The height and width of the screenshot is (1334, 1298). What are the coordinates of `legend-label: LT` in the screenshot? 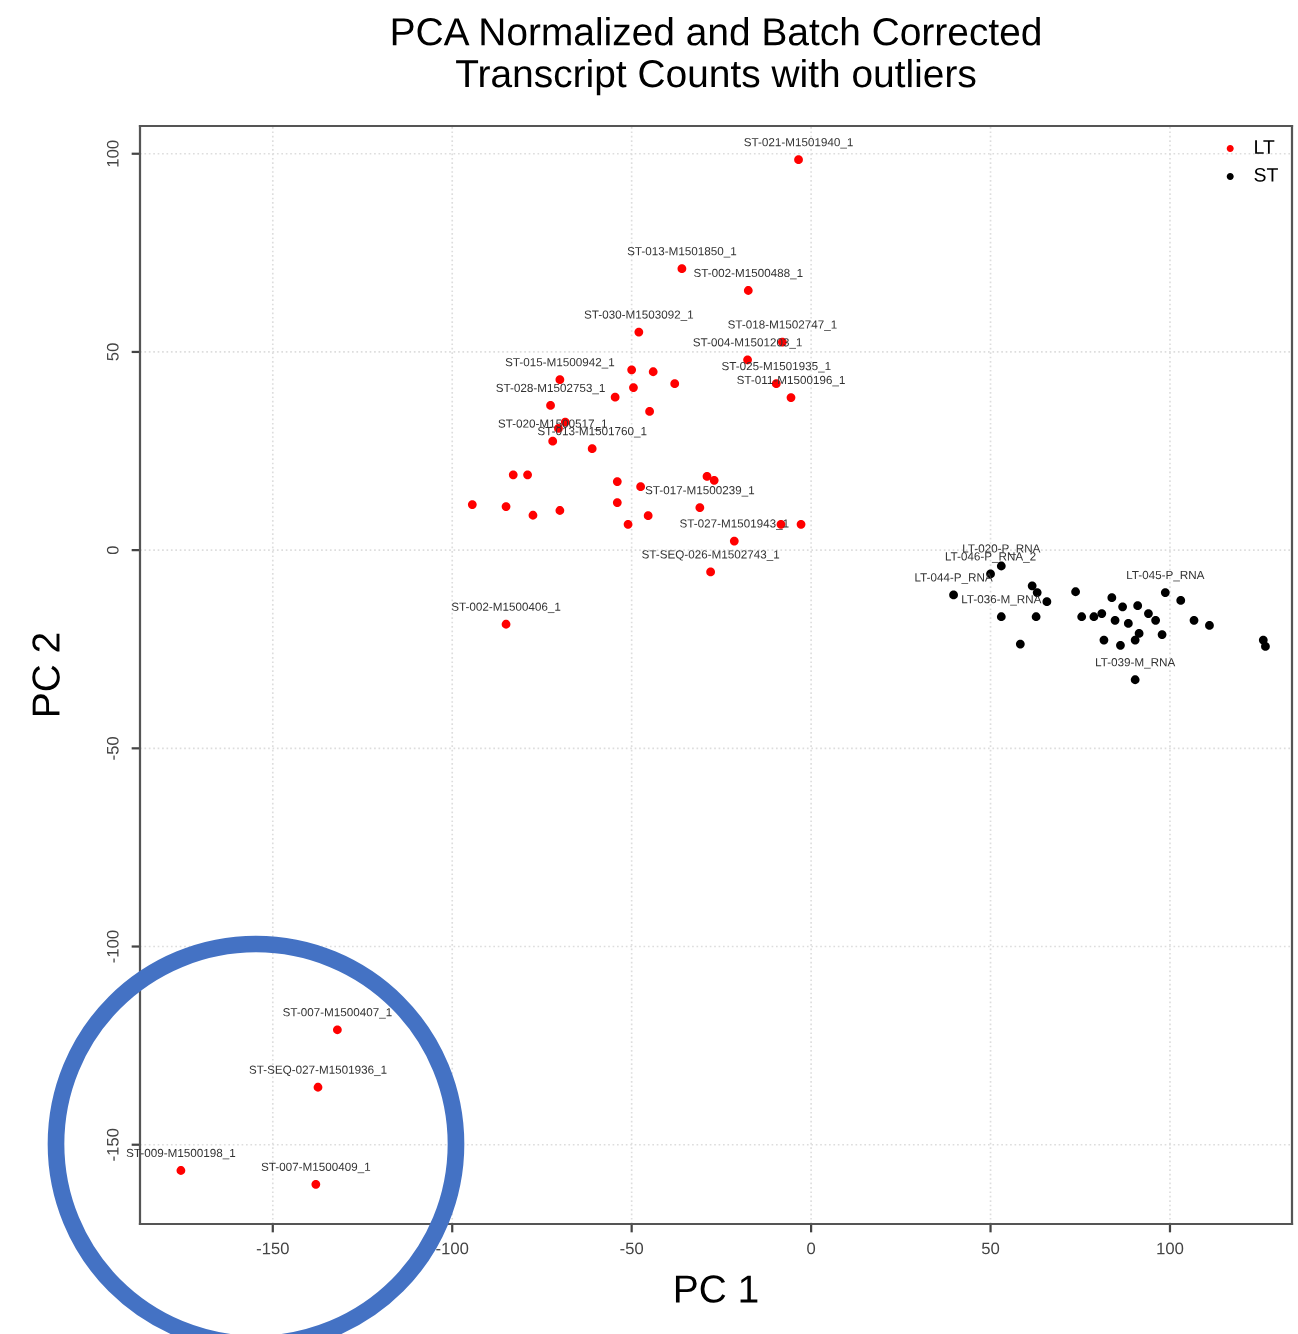 It's located at (1265, 147).